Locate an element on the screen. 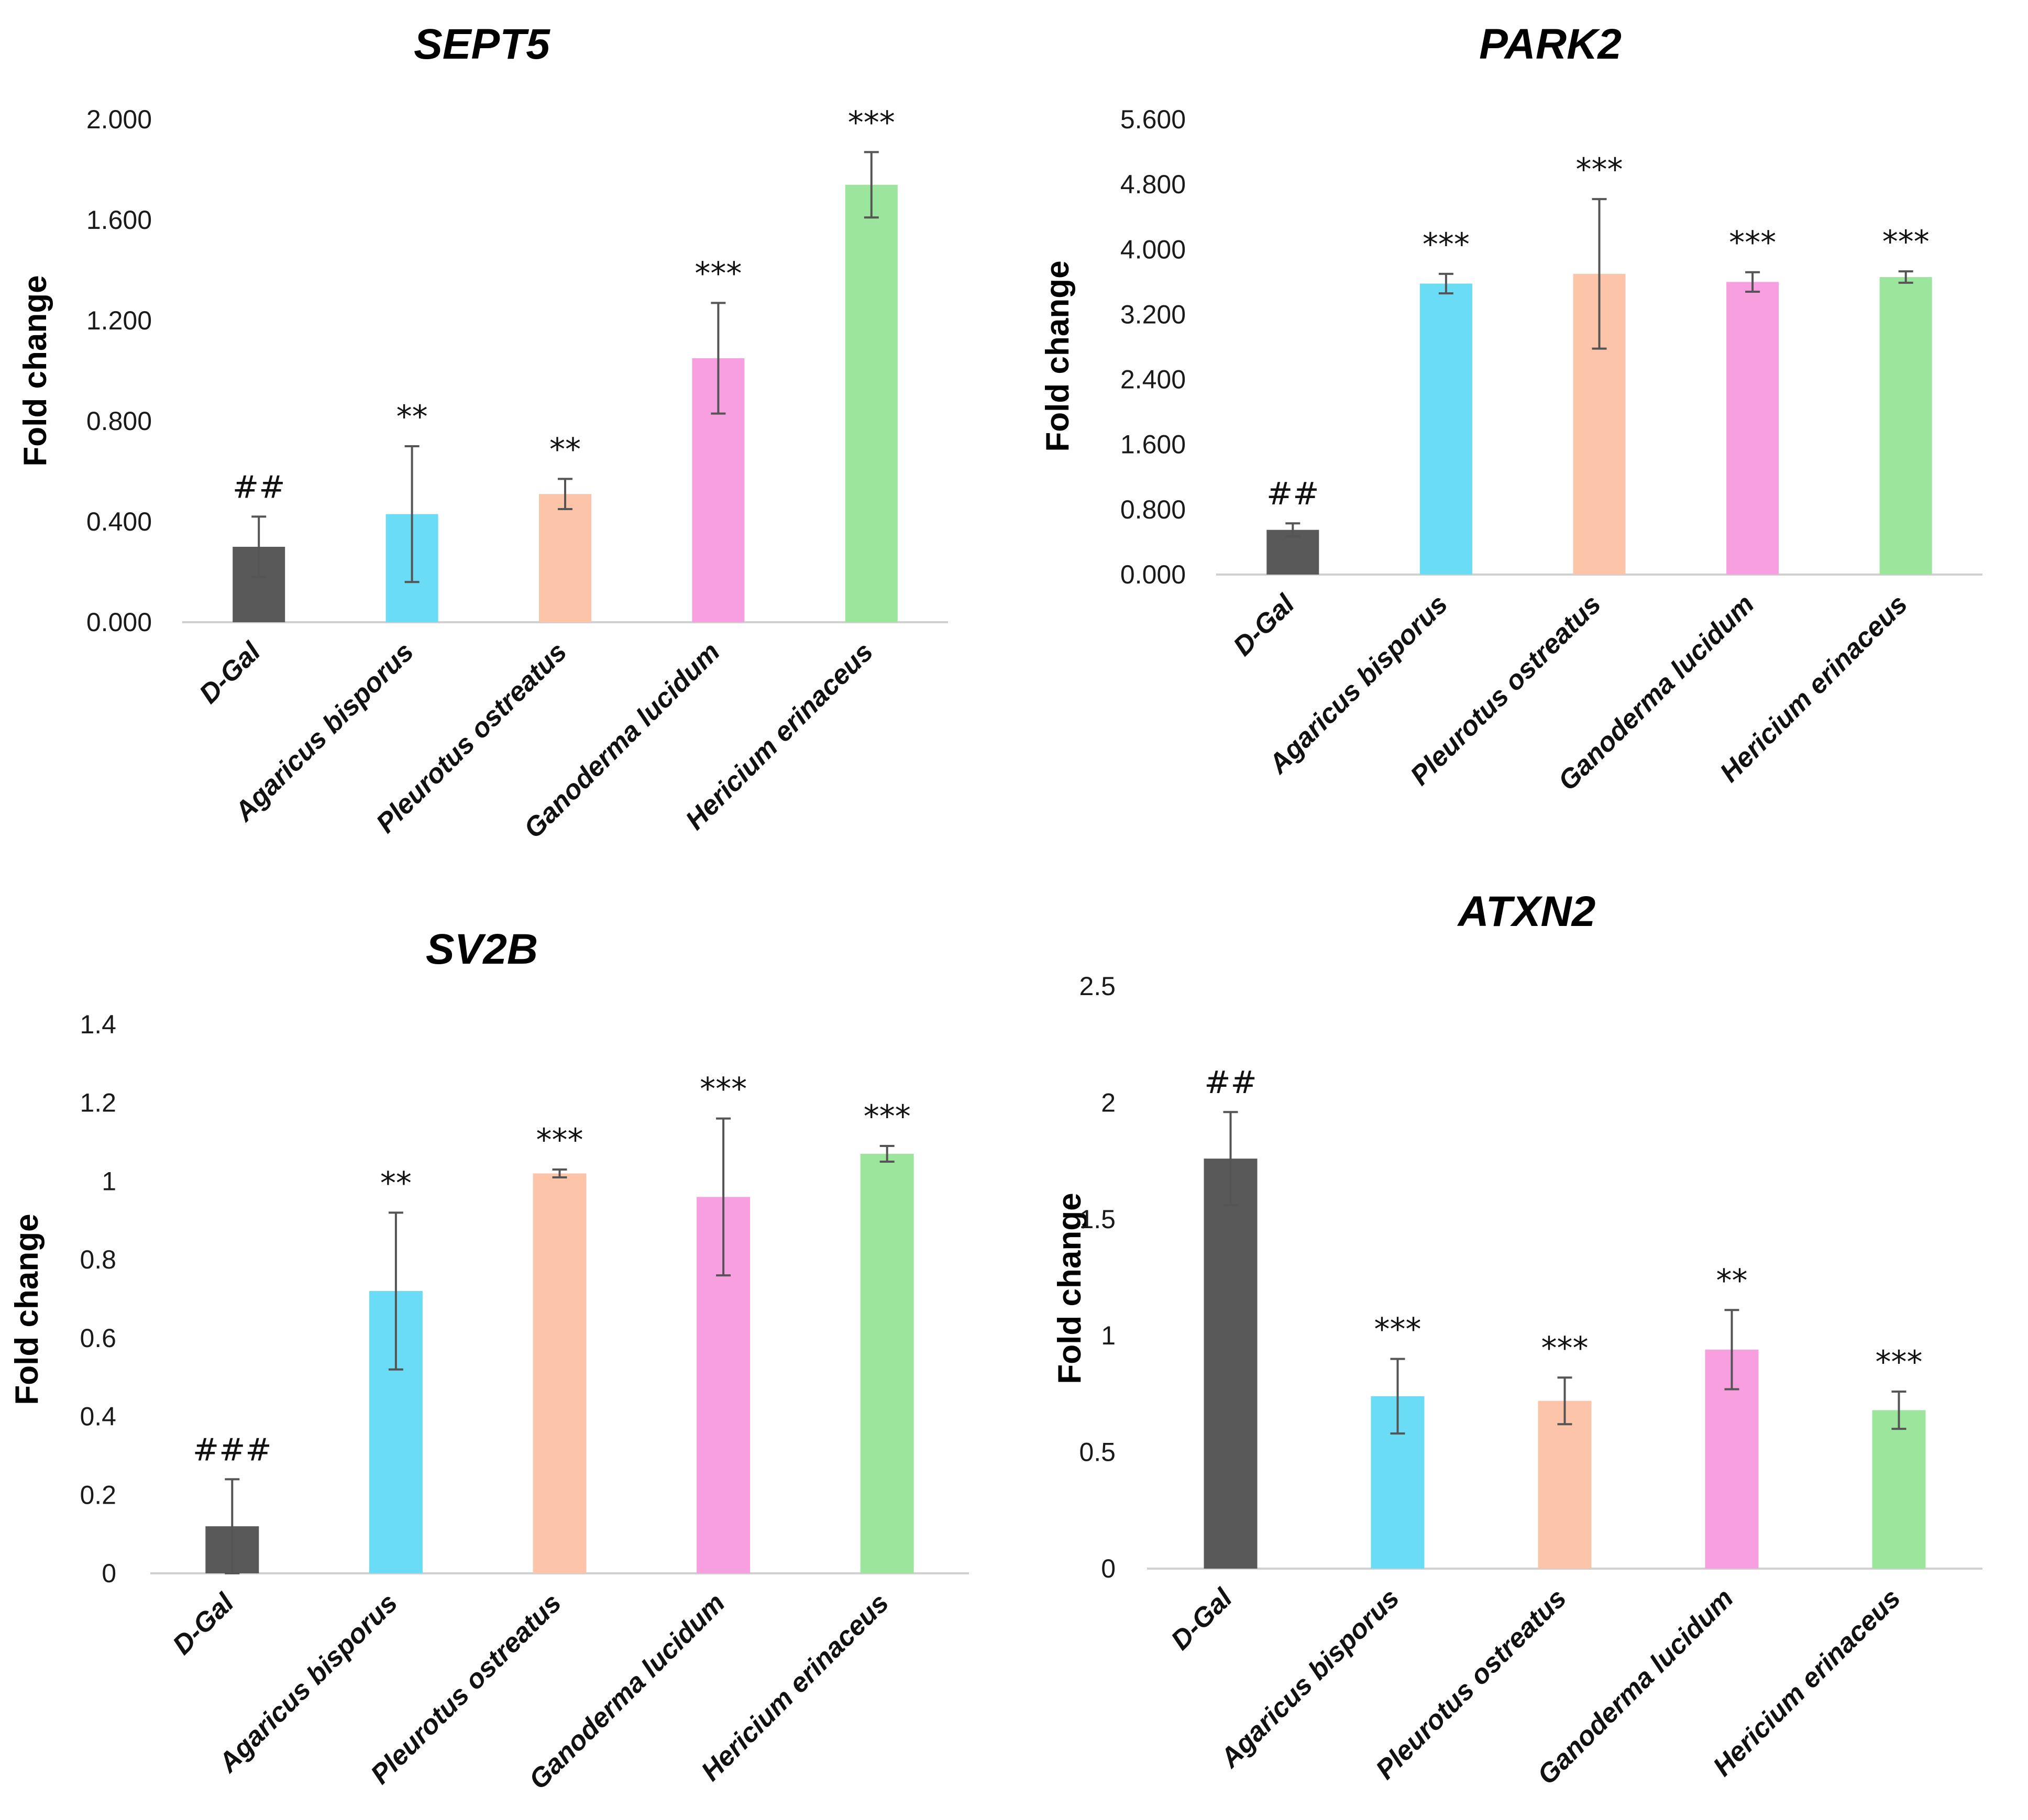 Image resolution: width=2028 pixels, height=1820 pixels. y-tick-label: 1.2 is located at coordinates (98, 1103).